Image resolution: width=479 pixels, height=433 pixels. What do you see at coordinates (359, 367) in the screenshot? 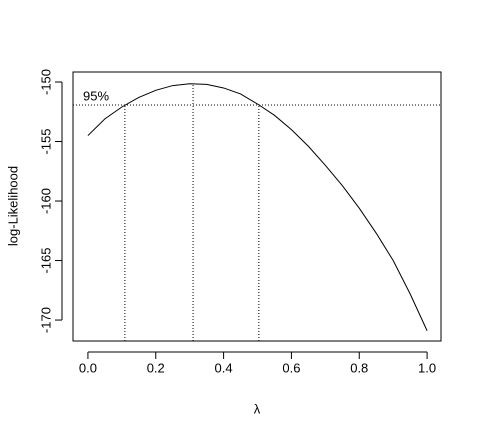
I see `x-tick-label: 0.8` at bounding box center [359, 367].